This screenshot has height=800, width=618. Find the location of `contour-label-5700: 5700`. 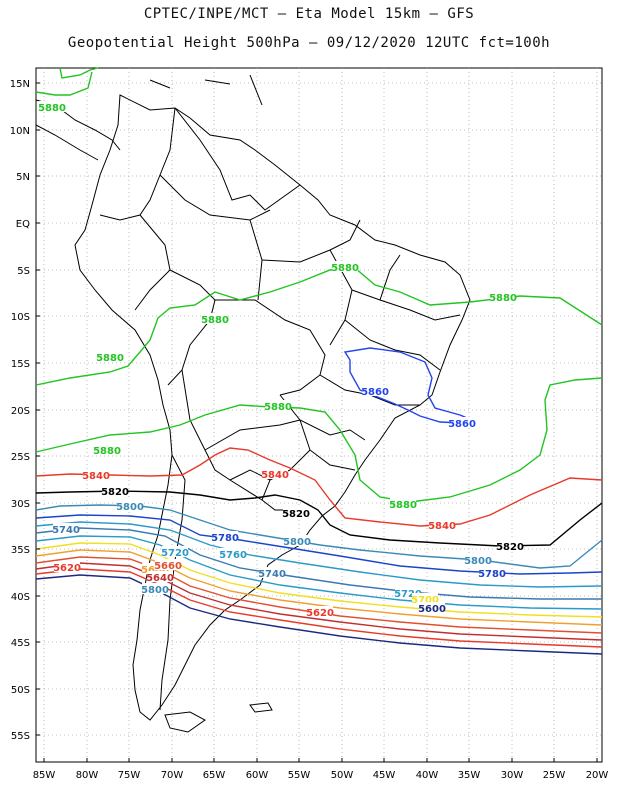

contour-label-5700: 5700 is located at coordinates (425, 600).